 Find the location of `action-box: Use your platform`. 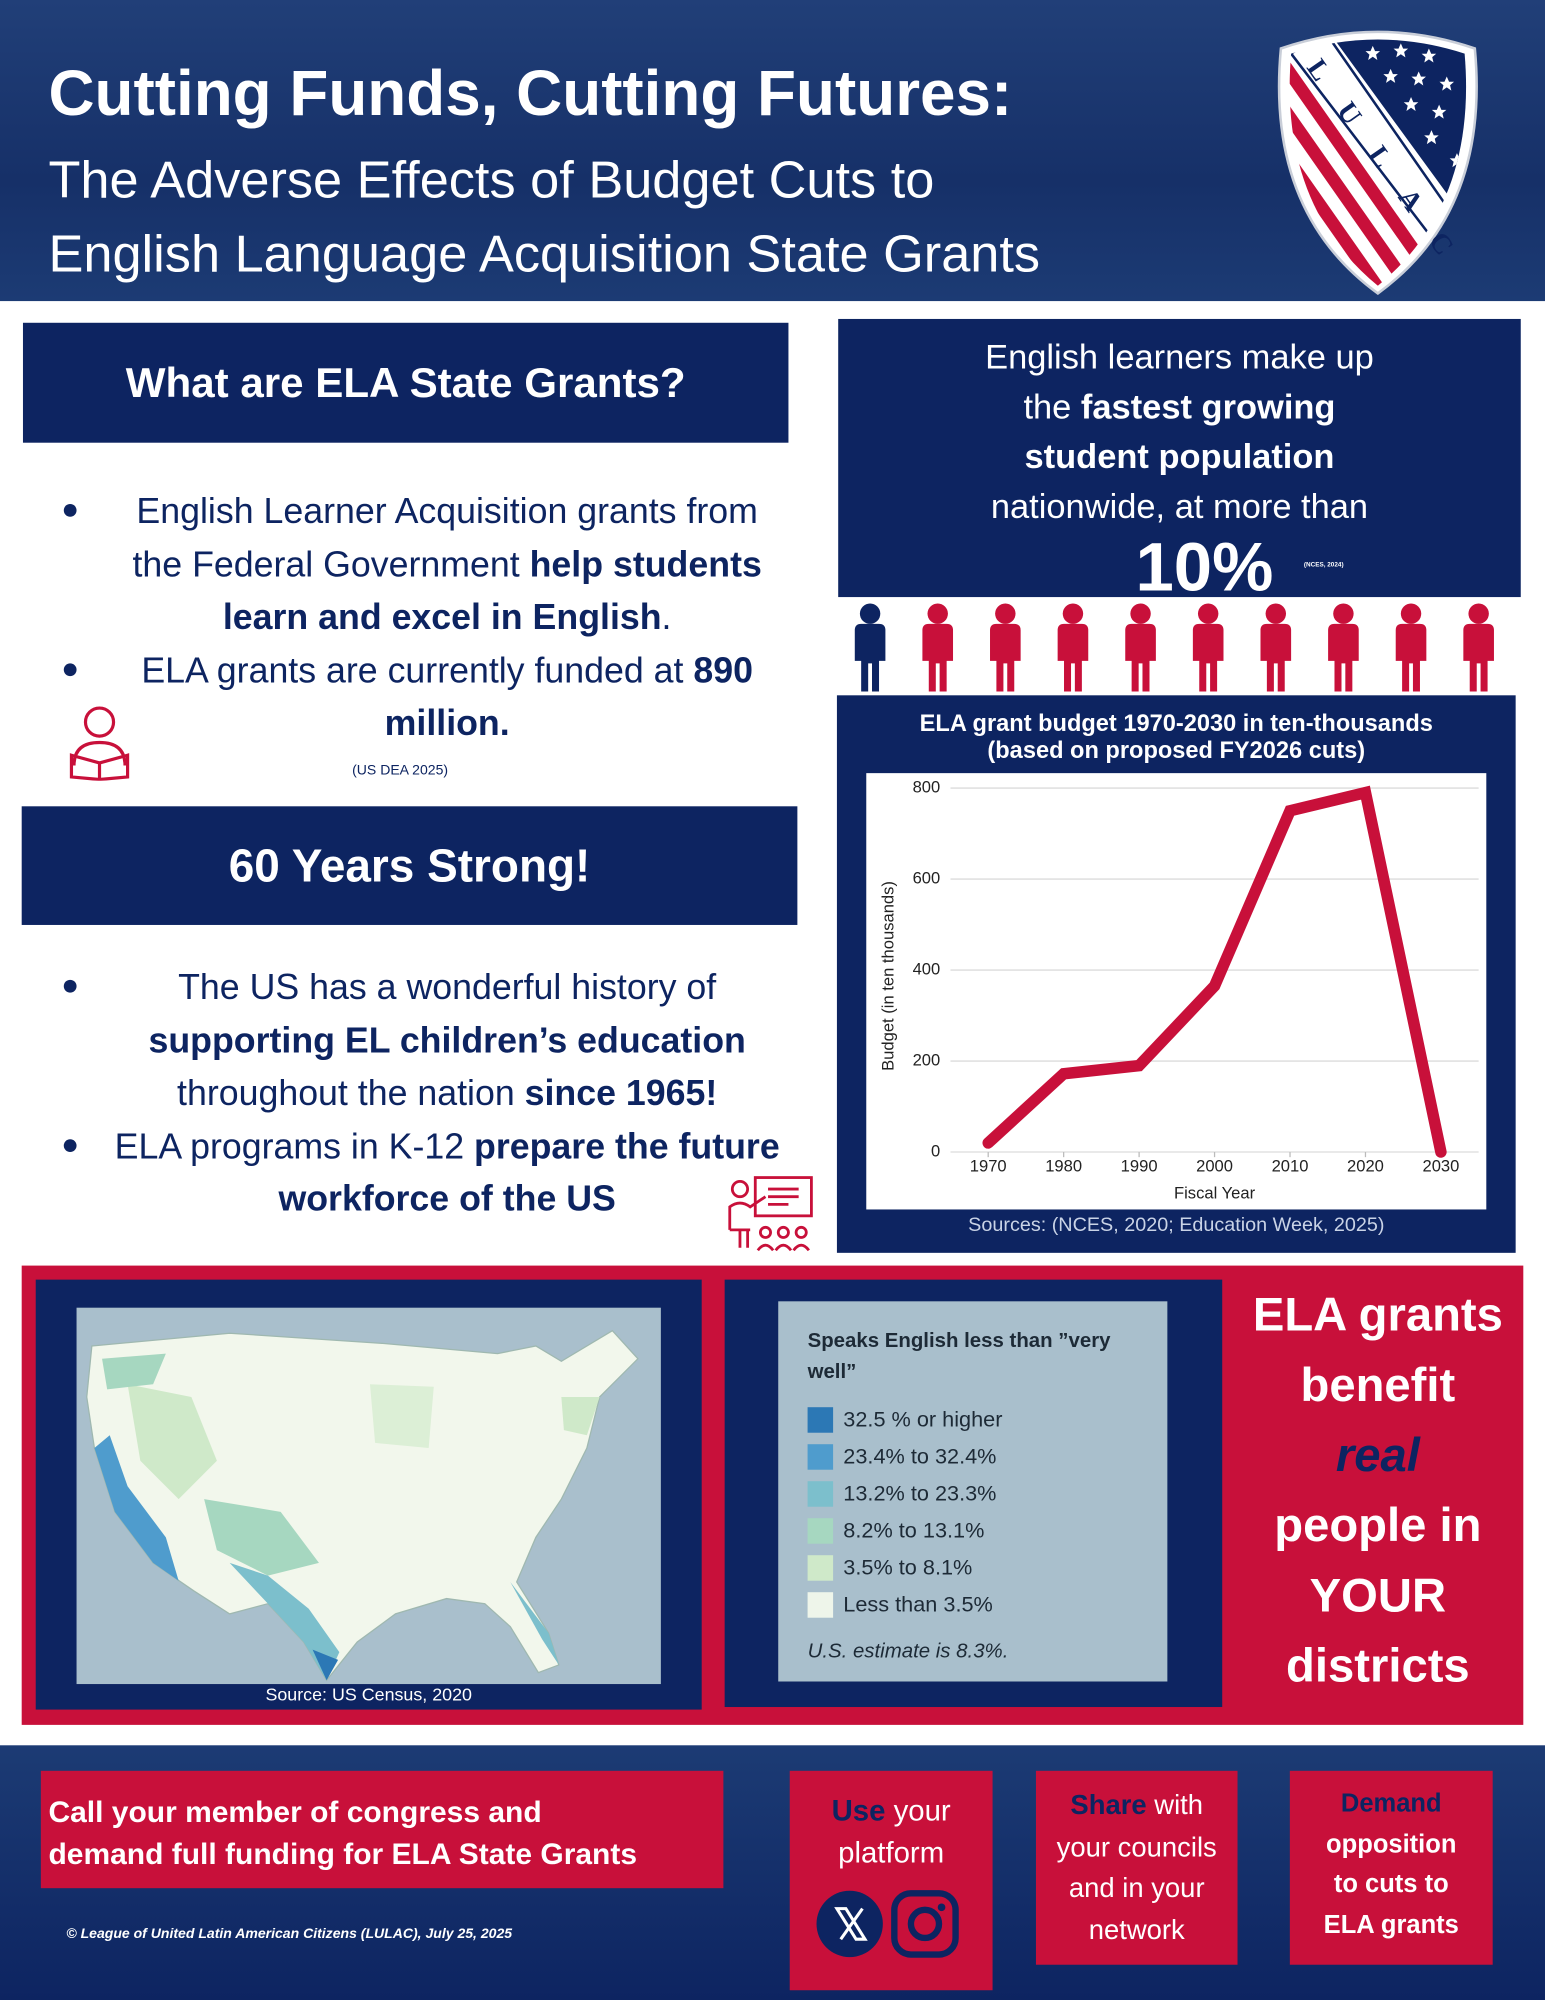

action-box: Use your platform is located at coordinates (891, 1880).